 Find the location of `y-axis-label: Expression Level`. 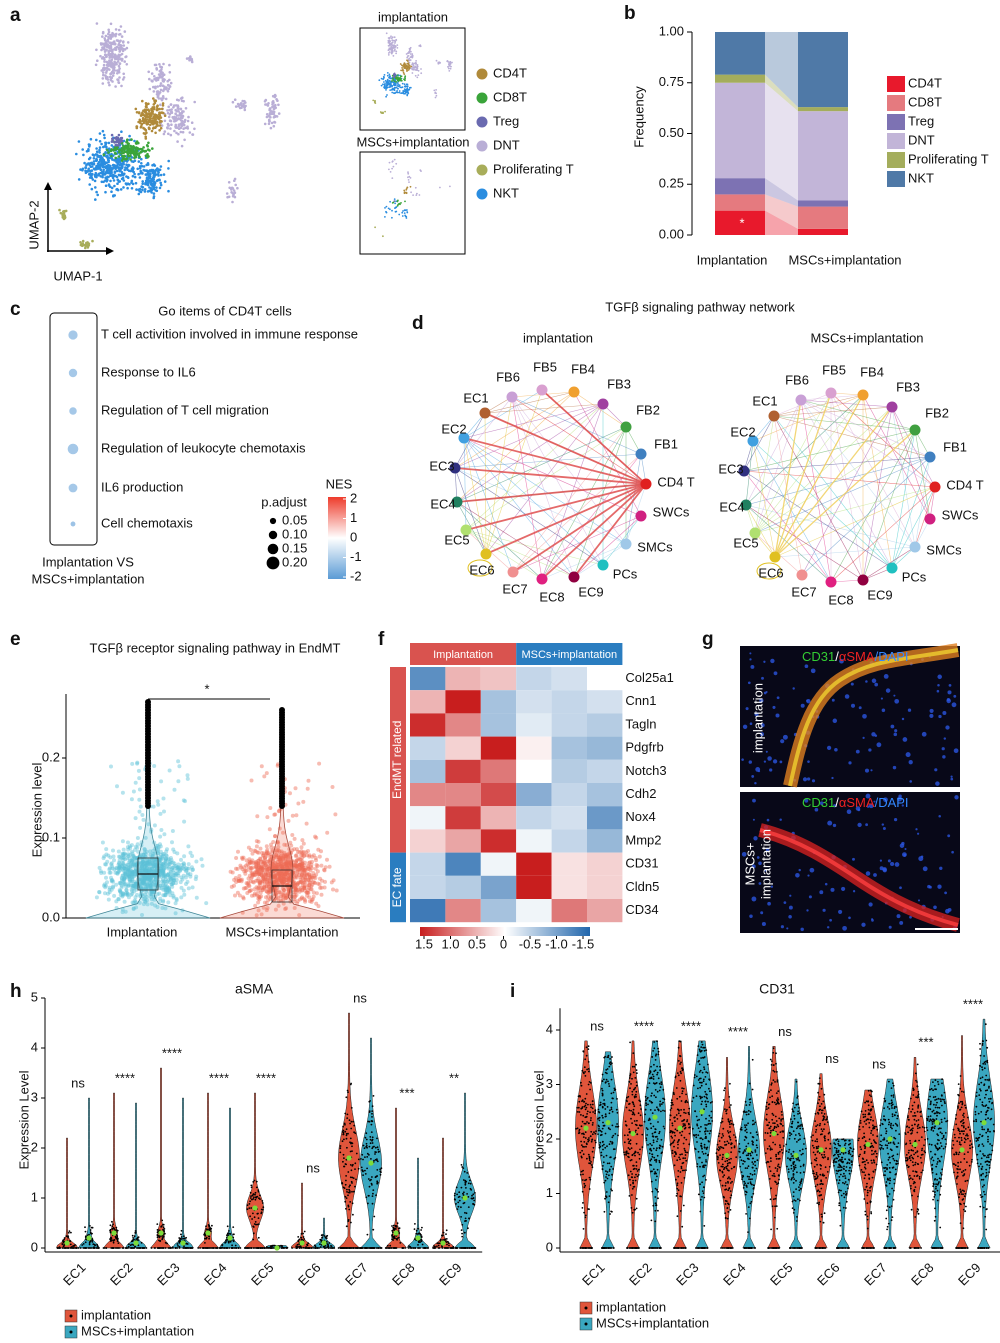

y-axis-label: Expression Level is located at coordinates (23, 1119).